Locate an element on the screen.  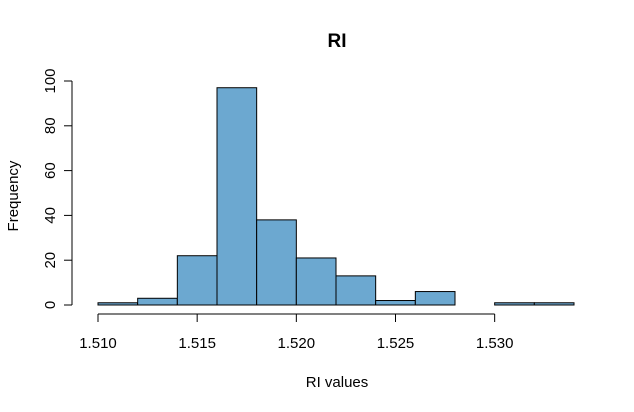
y-tick-label-0: 0 is located at coordinates (50, 305).